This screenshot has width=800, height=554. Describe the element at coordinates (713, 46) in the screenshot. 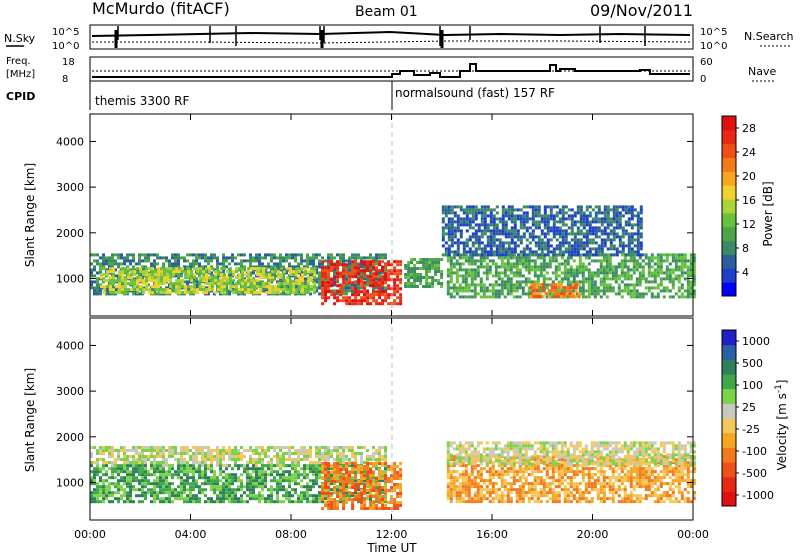

I see `nsearch-tick-low: 10^0` at that location.